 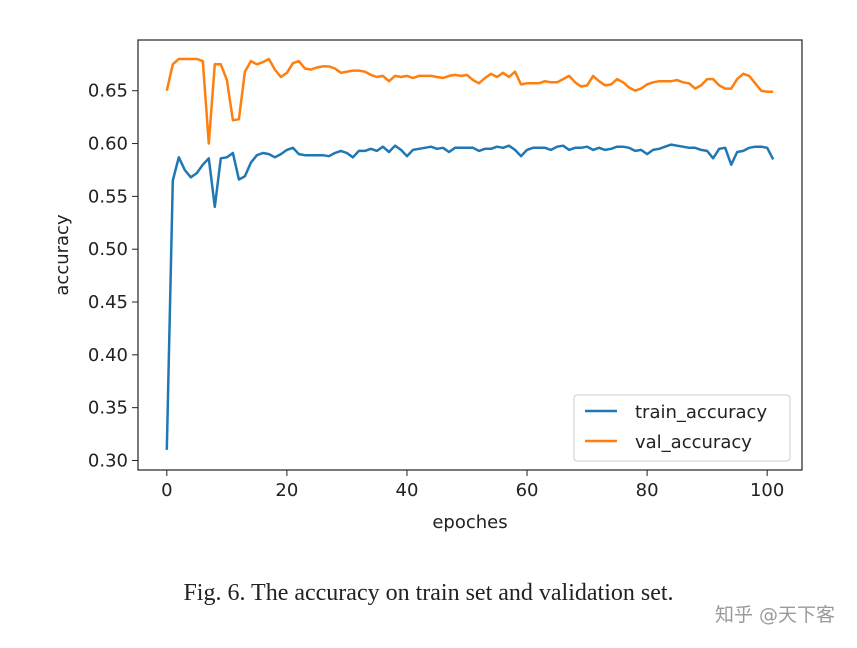 I want to click on x-tick-label: 80, so click(x=647, y=490).